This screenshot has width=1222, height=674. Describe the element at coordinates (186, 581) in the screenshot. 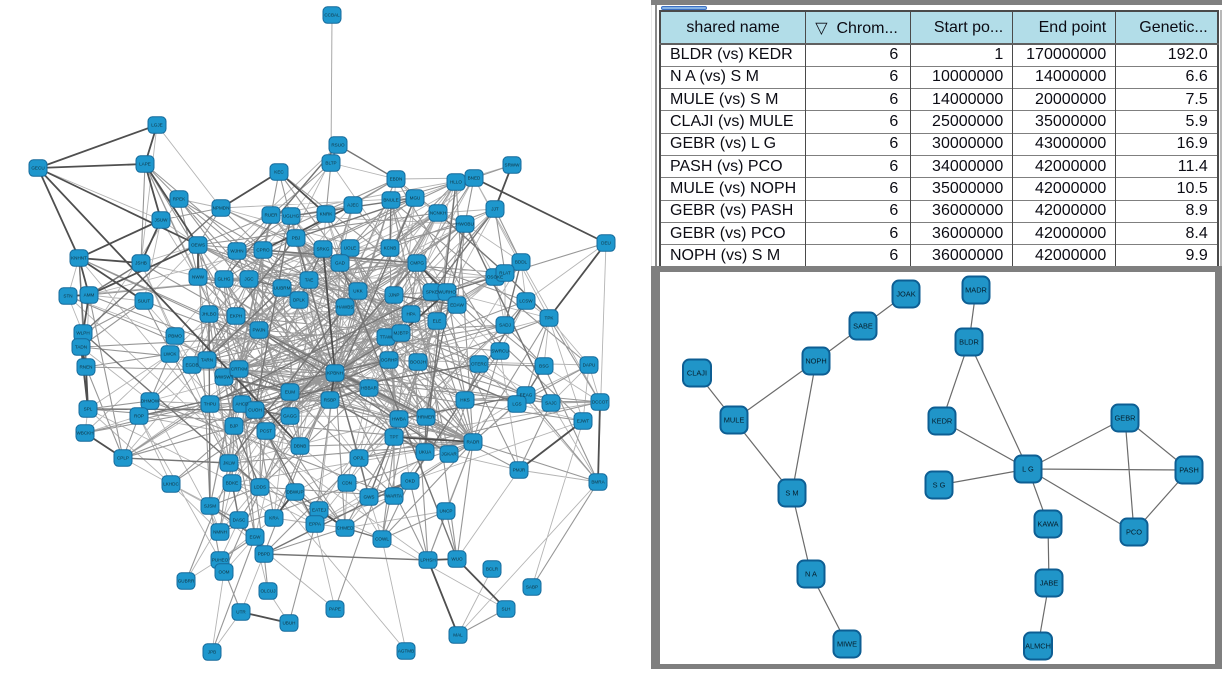

I see `svg-text: GUBRR` at that location.